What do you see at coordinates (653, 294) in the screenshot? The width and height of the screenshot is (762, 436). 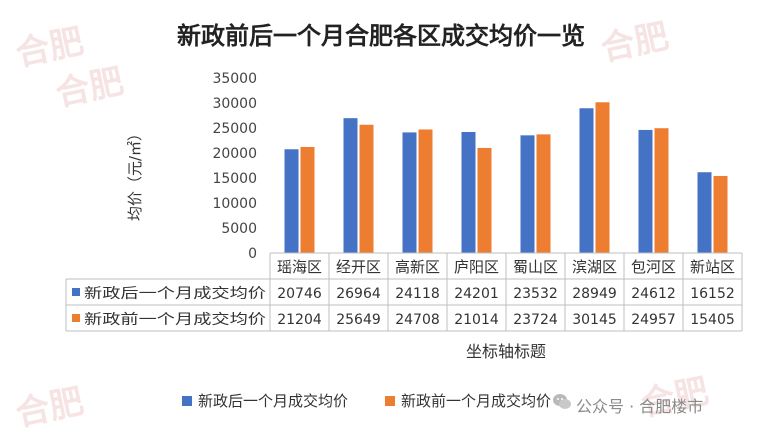 I see `data-label: 24612` at bounding box center [653, 294].